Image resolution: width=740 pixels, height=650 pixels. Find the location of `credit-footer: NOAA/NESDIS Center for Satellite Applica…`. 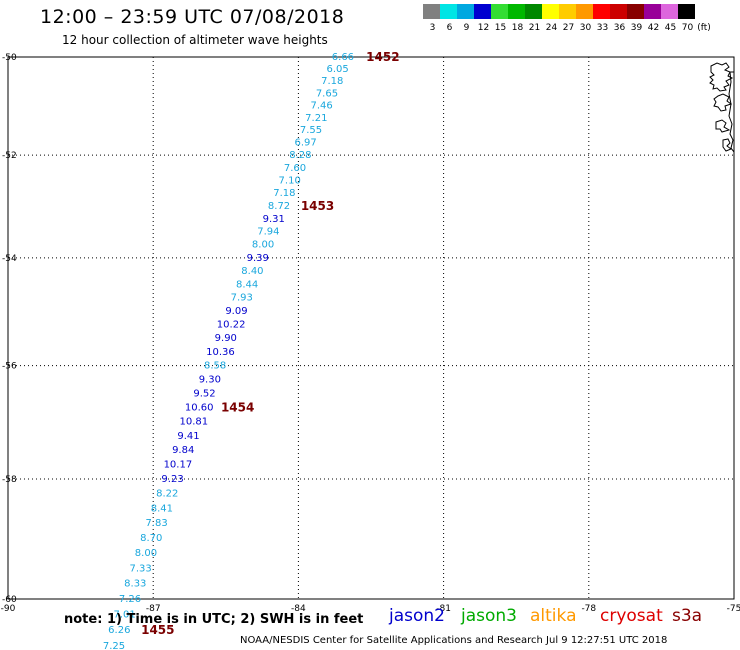

credit-footer: NOAA/NESDIS Center for Satellite Applica… is located at coordinates (454, 640).